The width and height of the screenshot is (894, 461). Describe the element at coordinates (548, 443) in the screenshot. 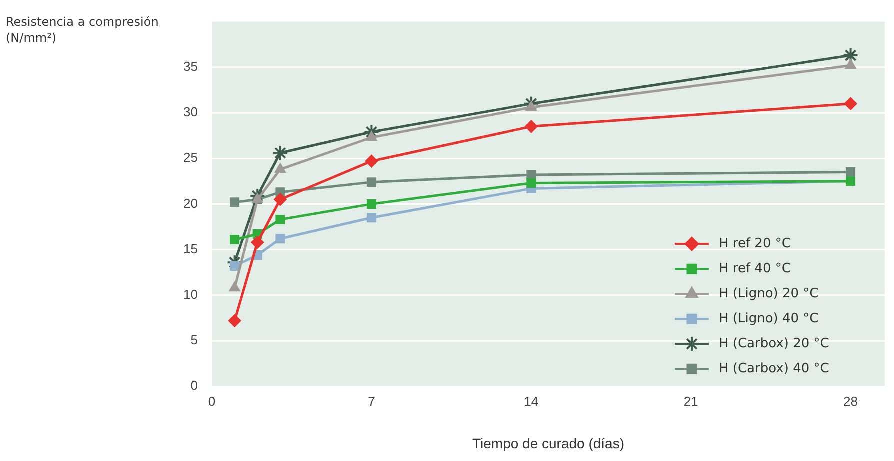

I see `x-axis-title: Tiempo de curado (días)` at that location.